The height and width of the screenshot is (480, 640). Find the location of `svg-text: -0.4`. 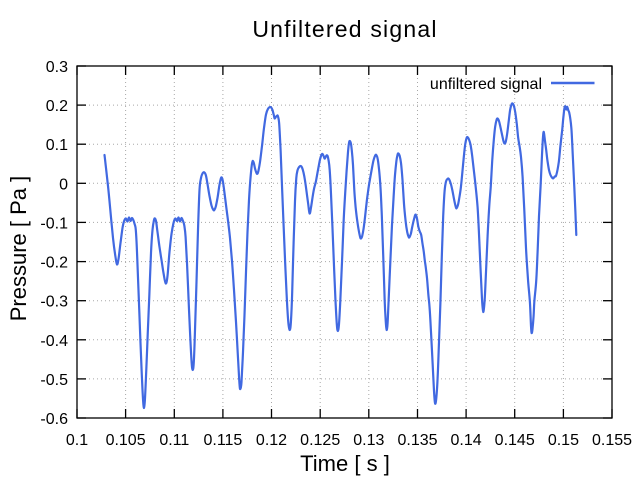

svg-text: -0.4 is located at coordinates (54, 341).